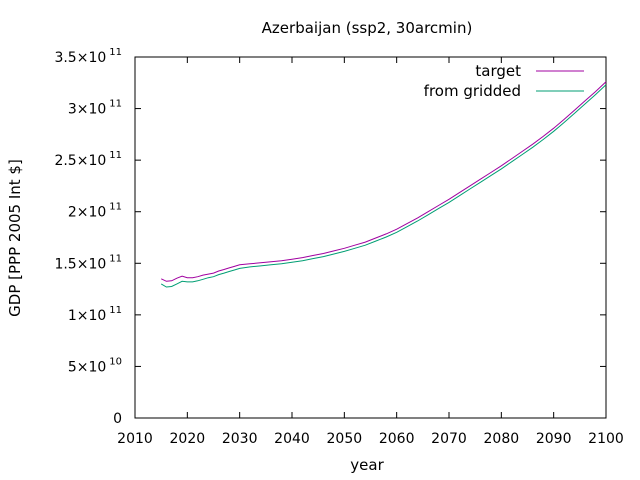 Image resolution: width=640 pixels, height=480 pixels. What do you see at coordinates (554, 439) in the screenshot?
I see `x-tick-label: 2090` at bounding box center [554, 439].